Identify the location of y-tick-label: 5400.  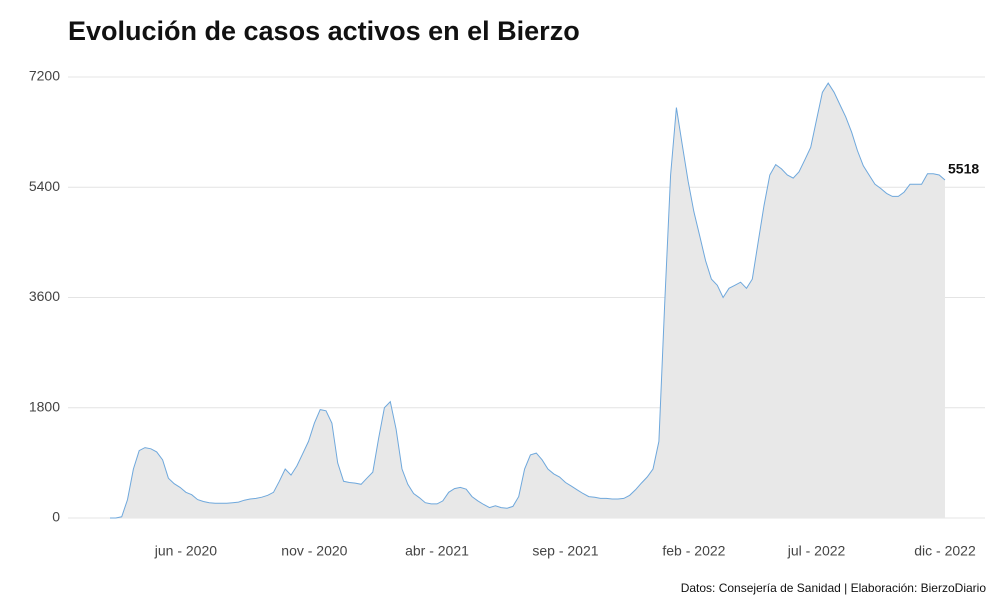
(44, 186).